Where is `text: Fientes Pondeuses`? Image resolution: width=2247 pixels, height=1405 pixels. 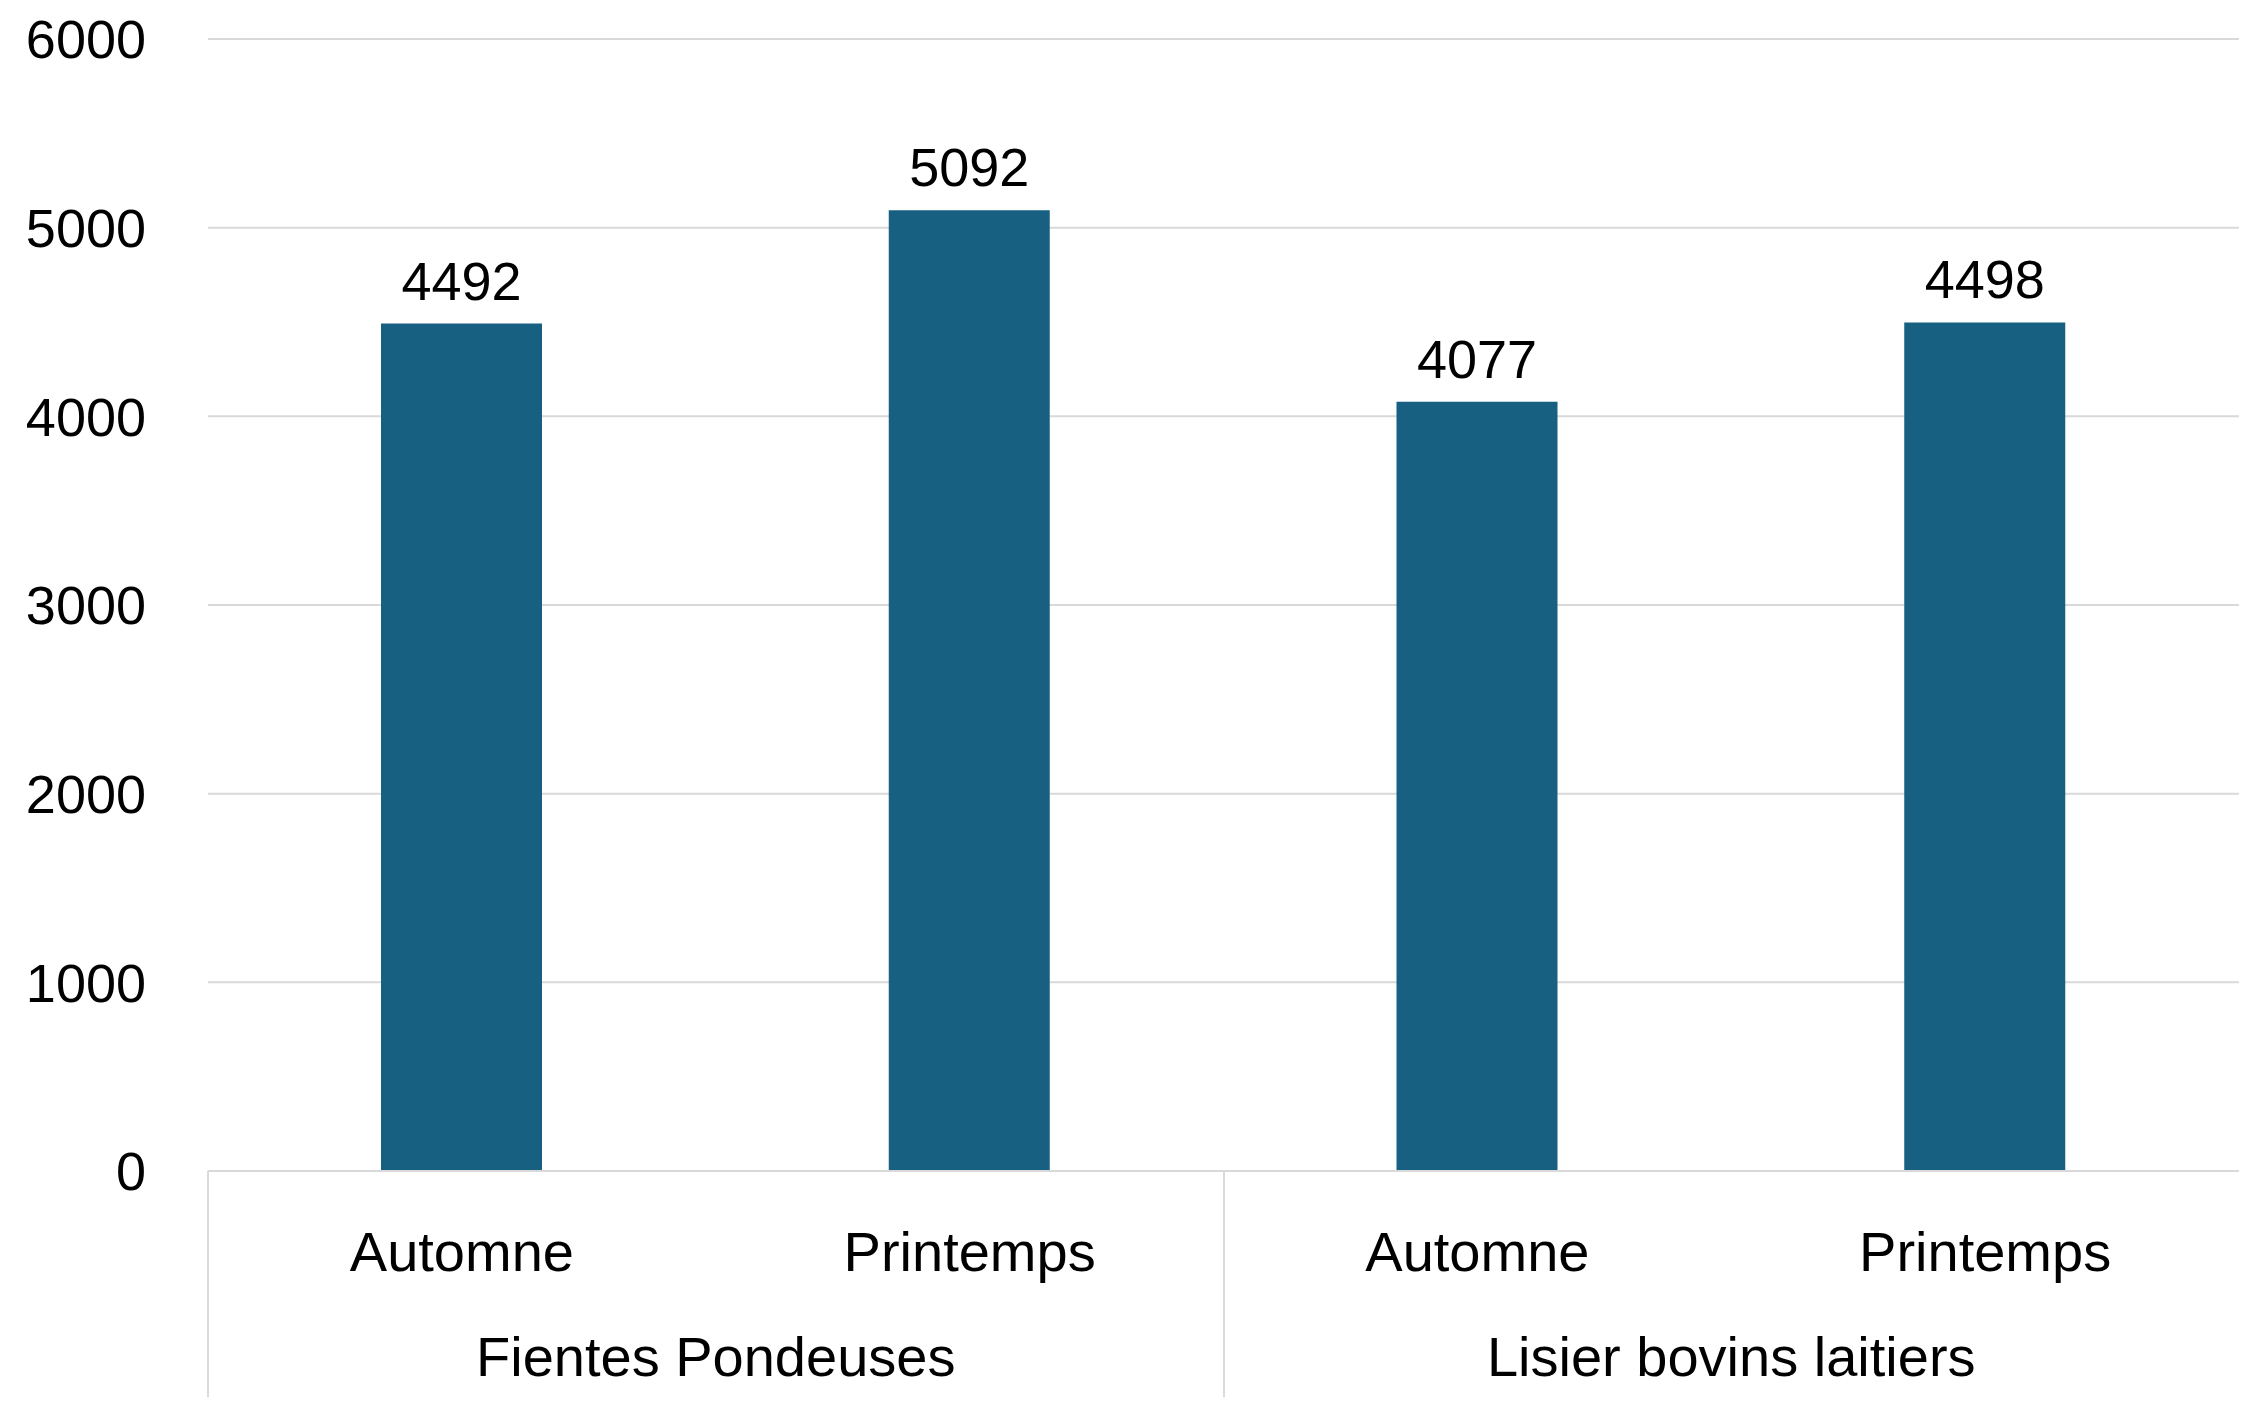 text: Fientes Pondeuses is located at coordinates (716, 1357).